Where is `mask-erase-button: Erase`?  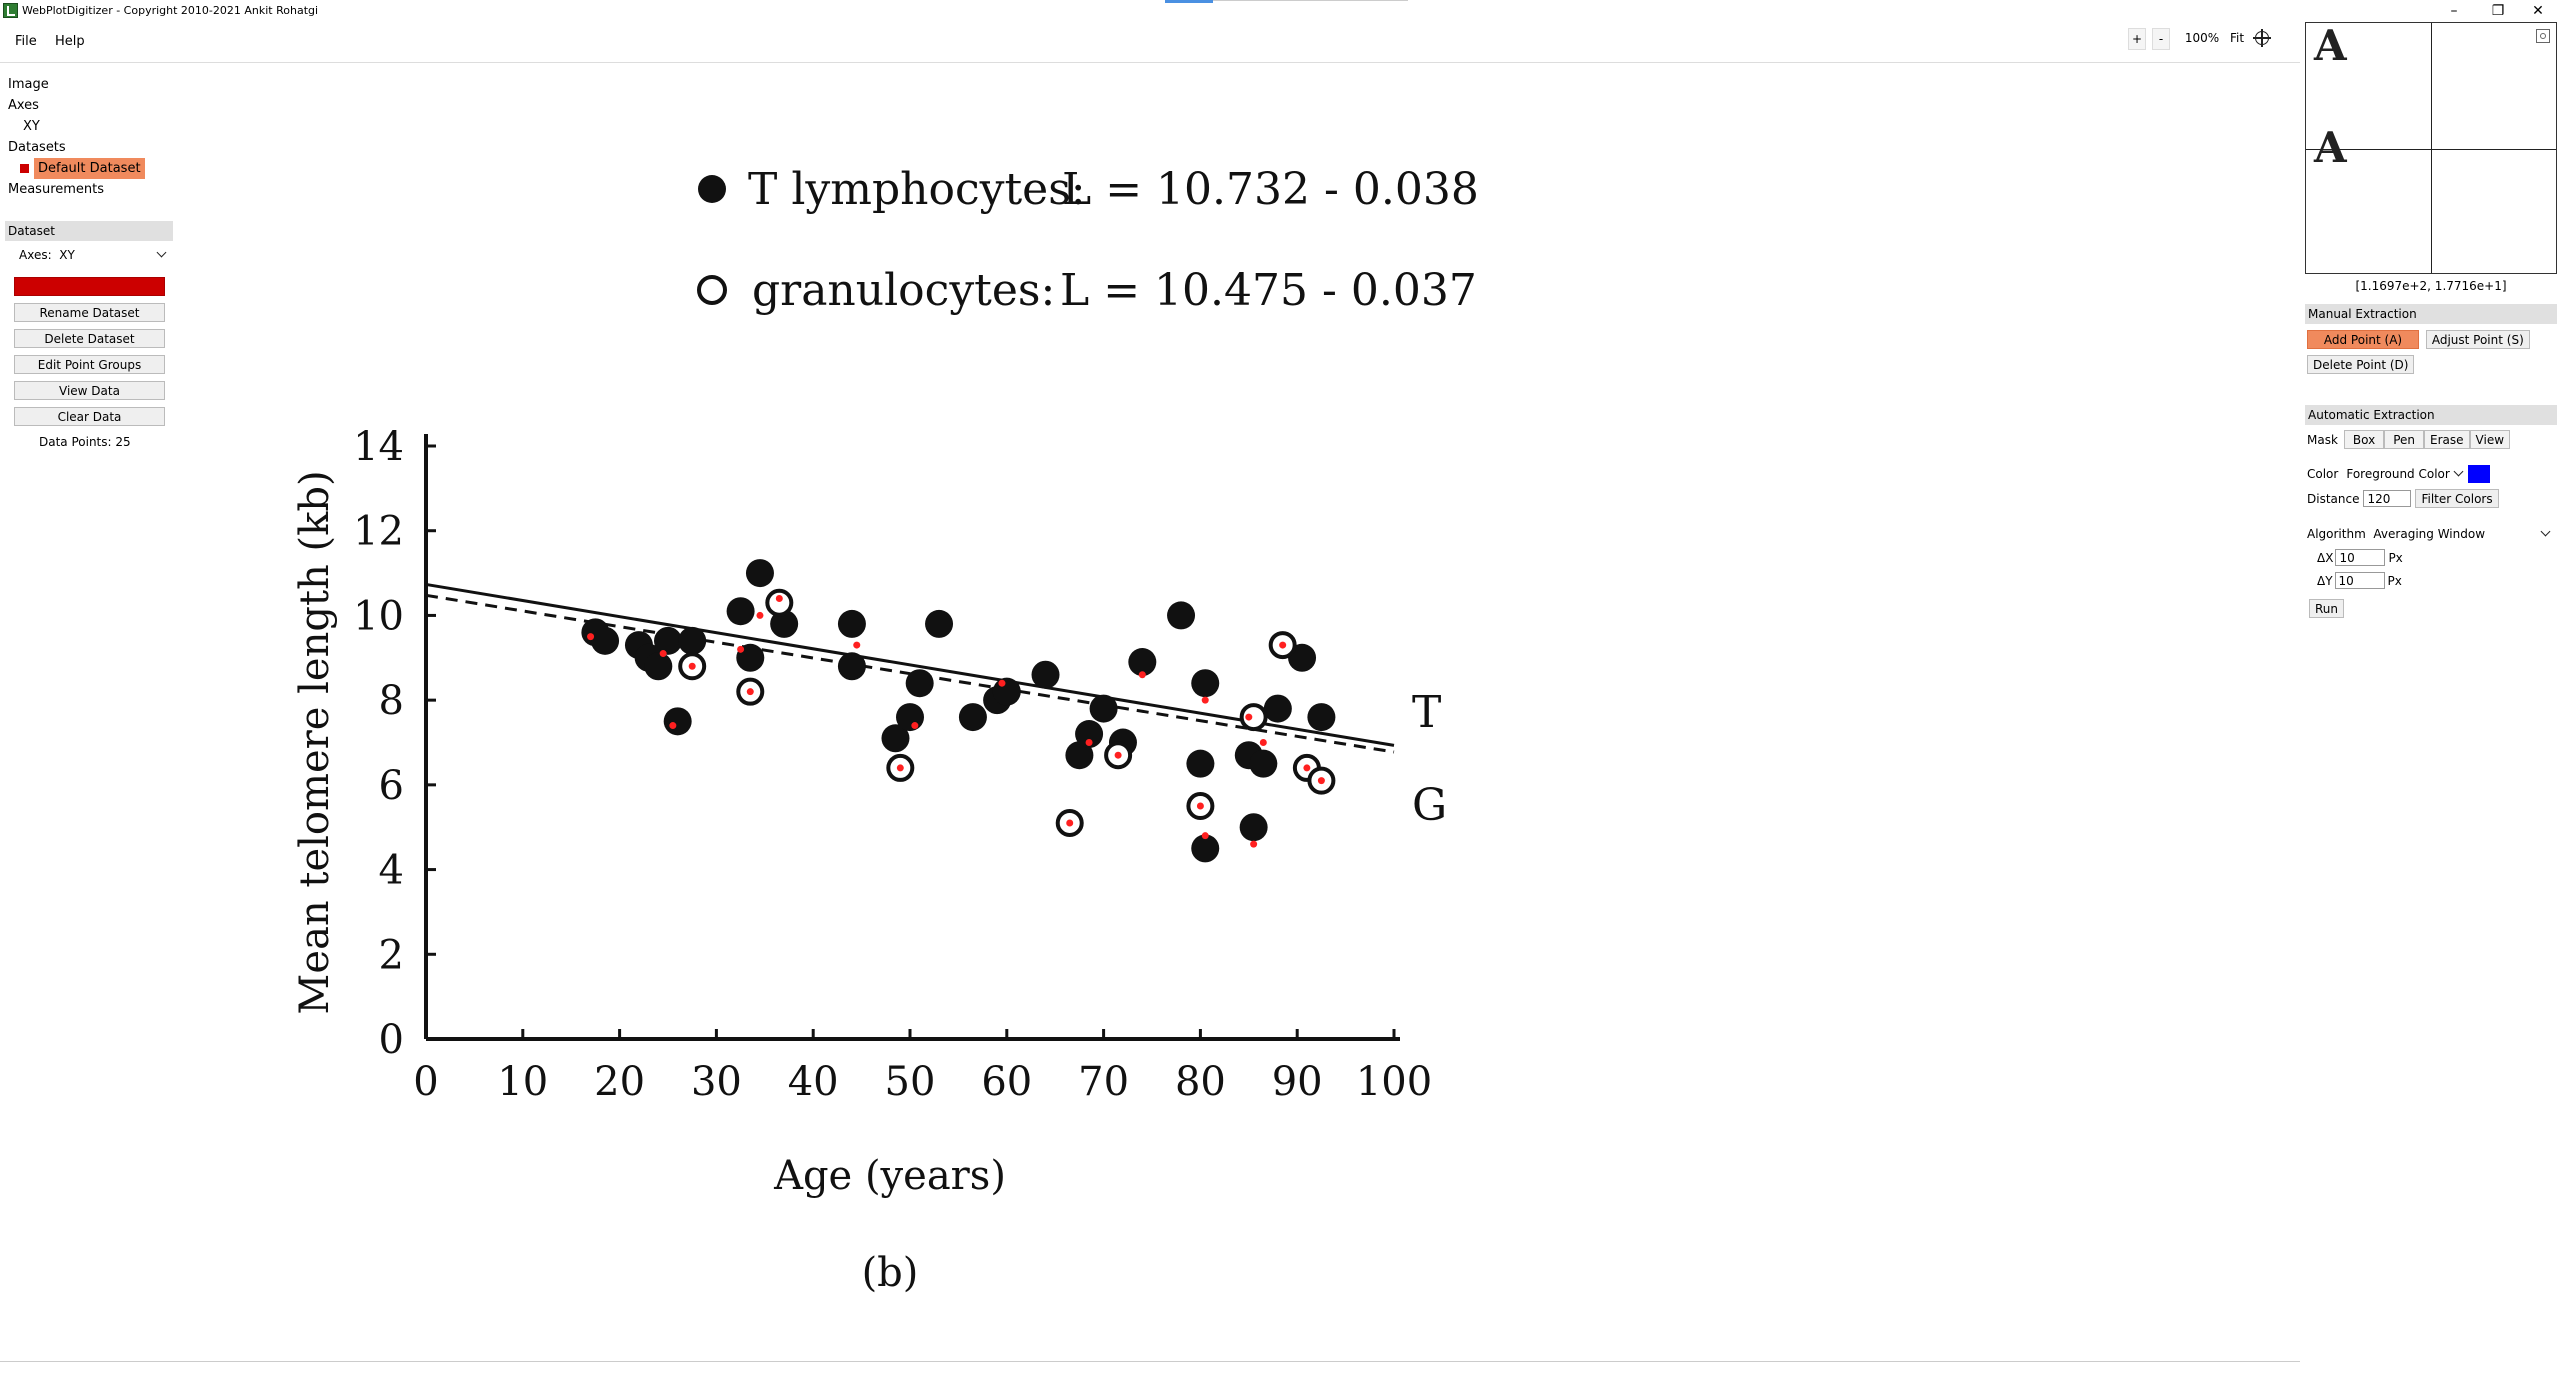
mask-erase-button: Erase is located at coordinates (2447, 439).